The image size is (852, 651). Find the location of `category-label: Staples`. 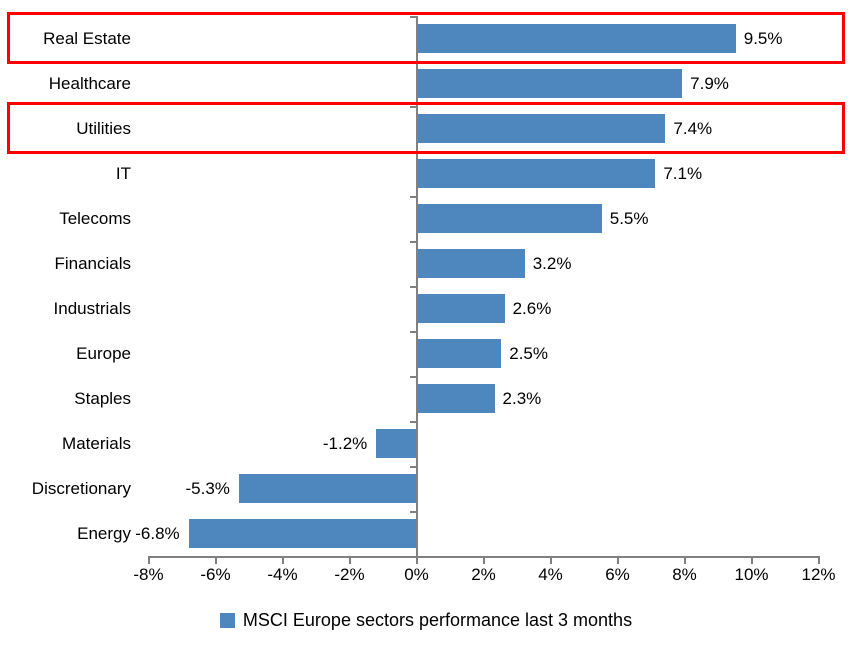

category-label: Staples is located at coordinates (102, 398).